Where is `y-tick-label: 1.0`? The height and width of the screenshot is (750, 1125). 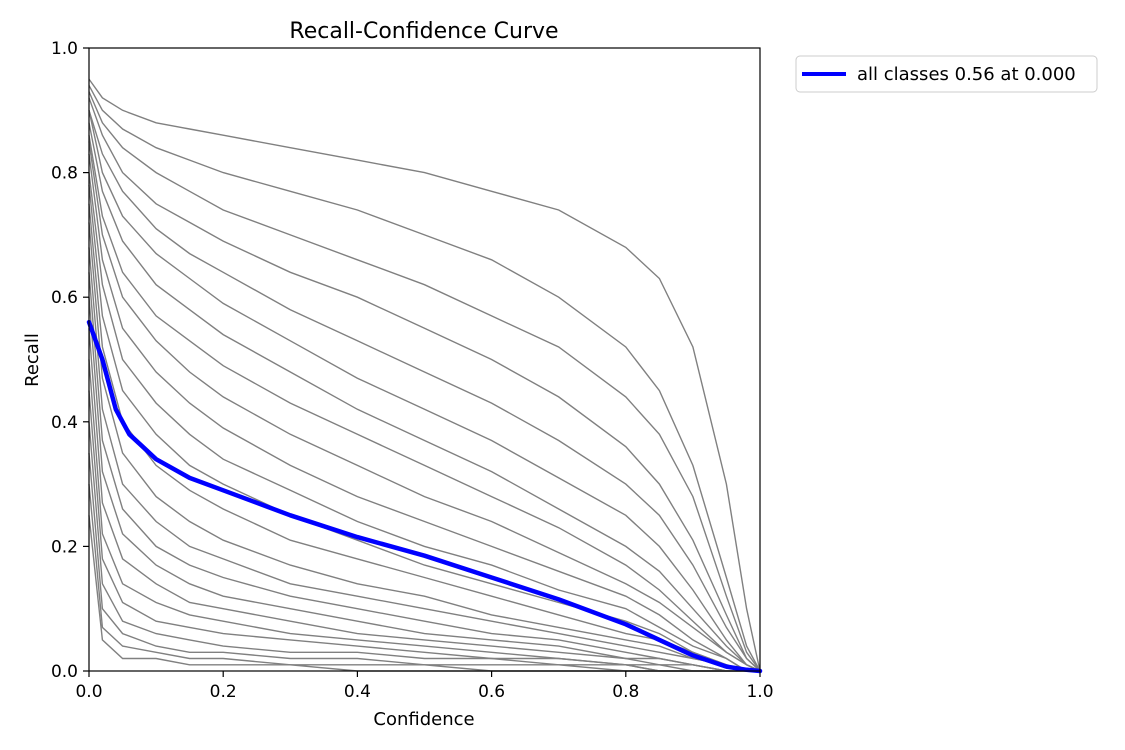 y-tick-label: 1.0 is located at coordinates (64, 49).